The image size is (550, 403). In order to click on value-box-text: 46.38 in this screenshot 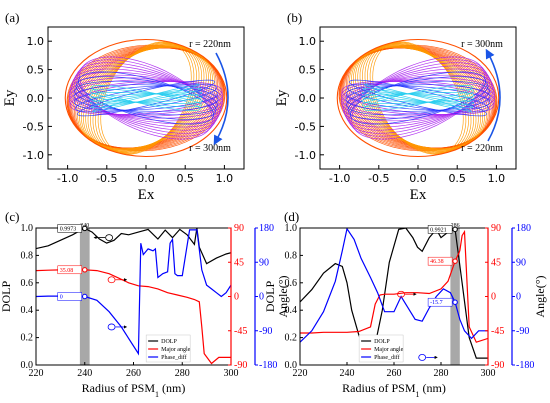, I will do `click(437, 262)`.